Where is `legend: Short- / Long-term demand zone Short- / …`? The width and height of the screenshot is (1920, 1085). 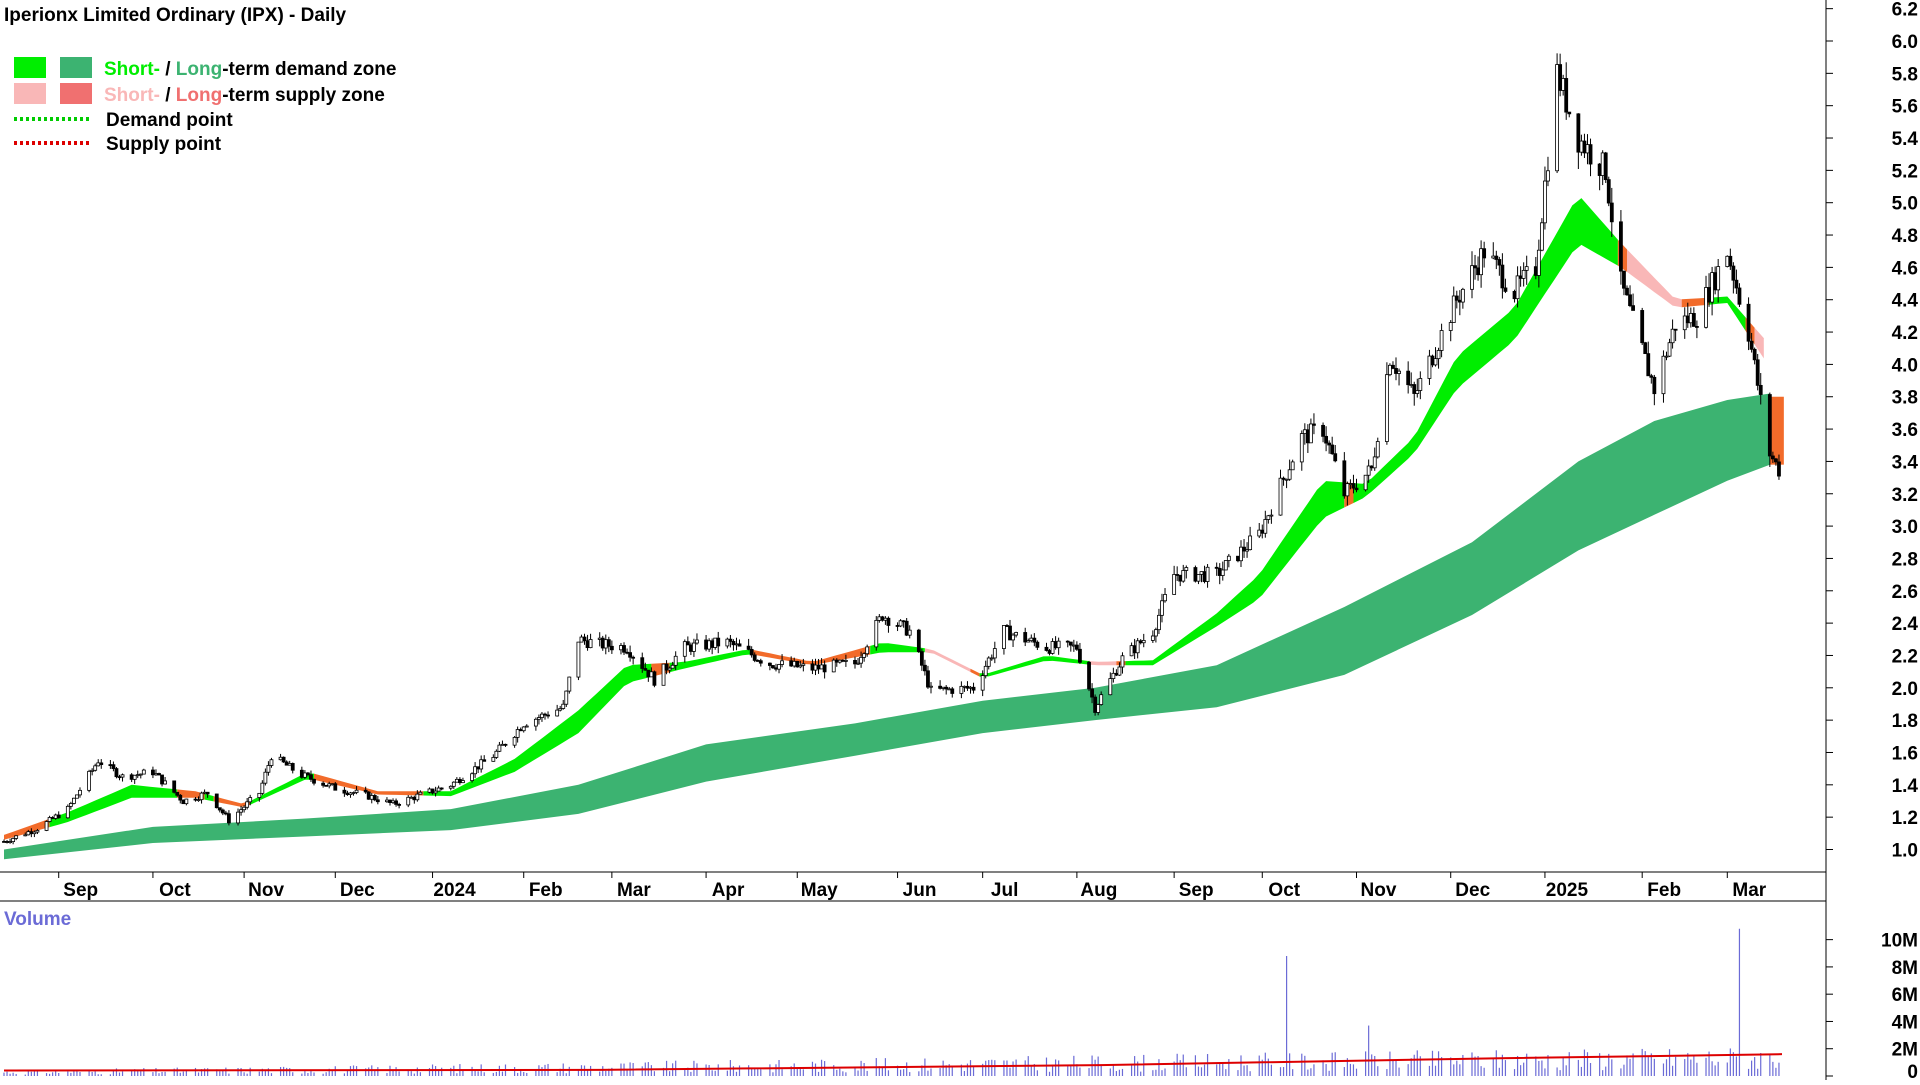 legend: Short- / Long-term demand zone Short- / … is located at coordinates (205, 106).